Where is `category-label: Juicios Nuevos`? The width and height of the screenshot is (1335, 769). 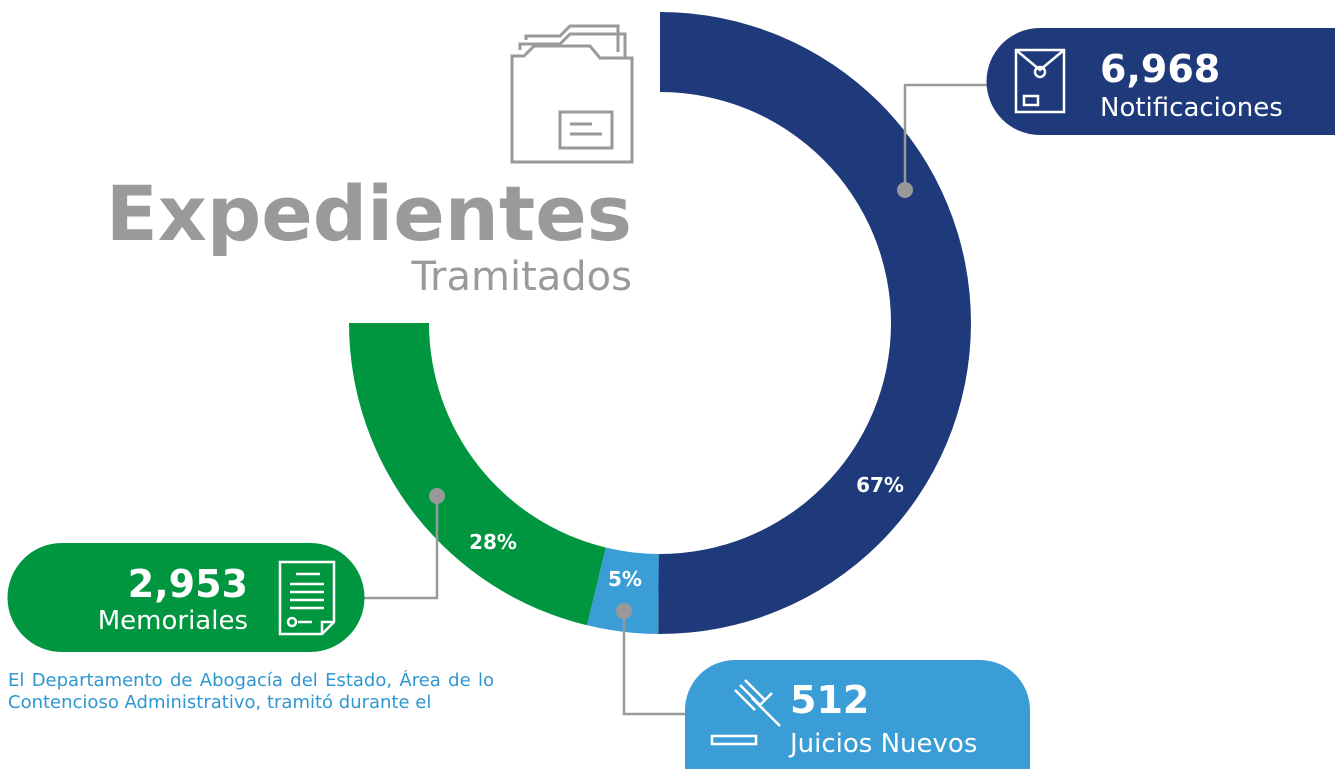
category-label: Juicios Nuevos is located at coordinates (882, 744).